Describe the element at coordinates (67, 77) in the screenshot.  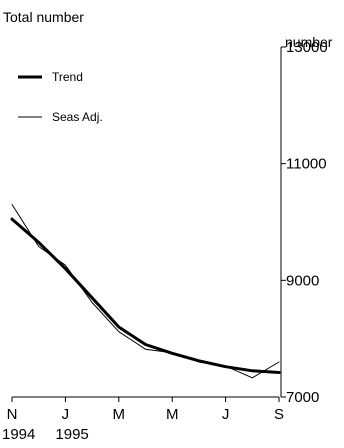
I see `legend-label-trend: Trend` at that location.